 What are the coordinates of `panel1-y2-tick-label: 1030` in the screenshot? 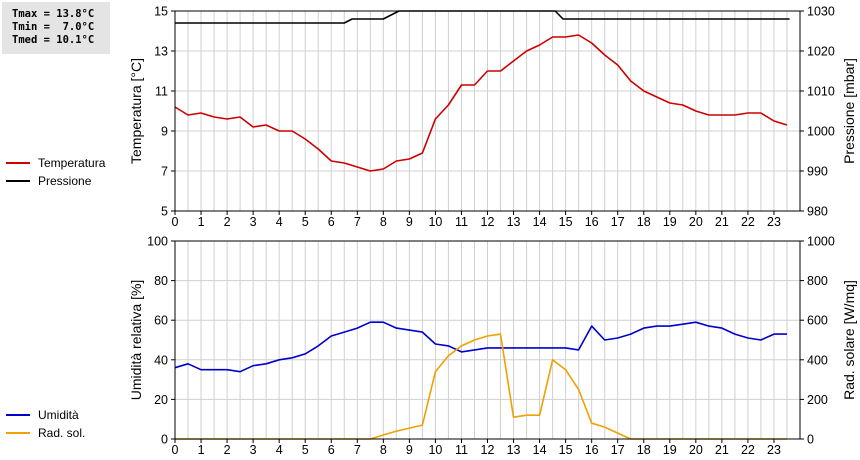 It's located at (821, 12).